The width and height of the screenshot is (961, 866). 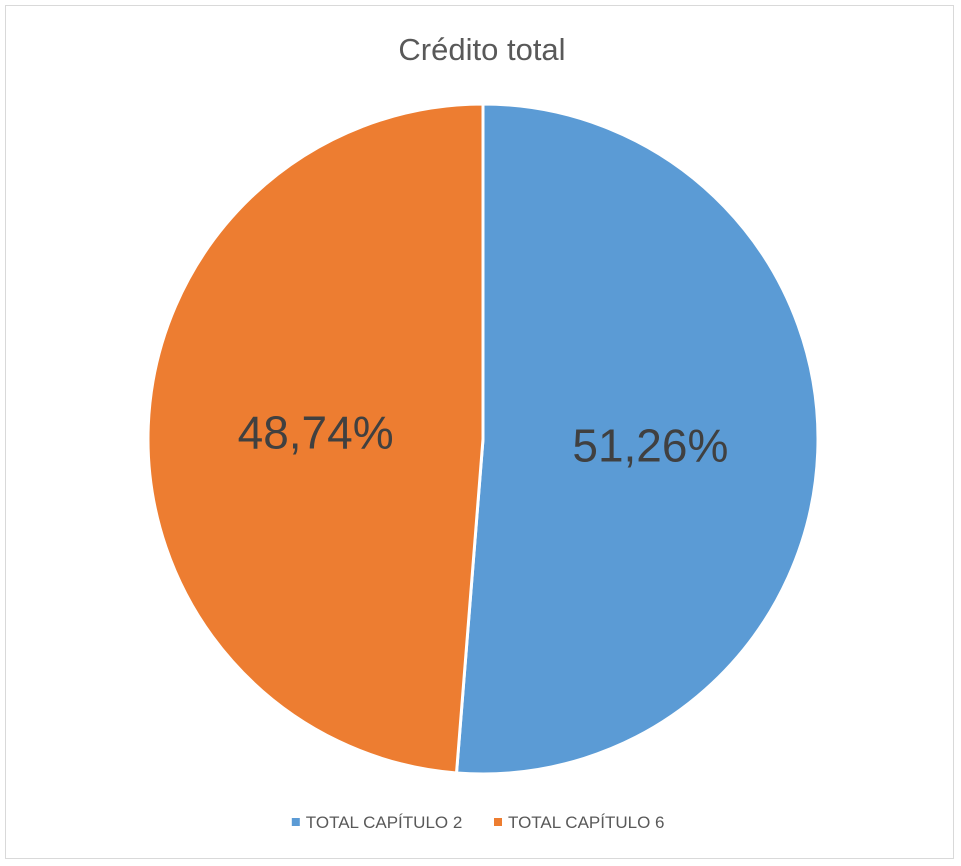 What do you see at coordinates (478, 822) in the screenshot?
I see `legend: TOTAL CAPÍTULO 2 TOTAL CAPÍTULO 6` at bounding box center [478, 822].